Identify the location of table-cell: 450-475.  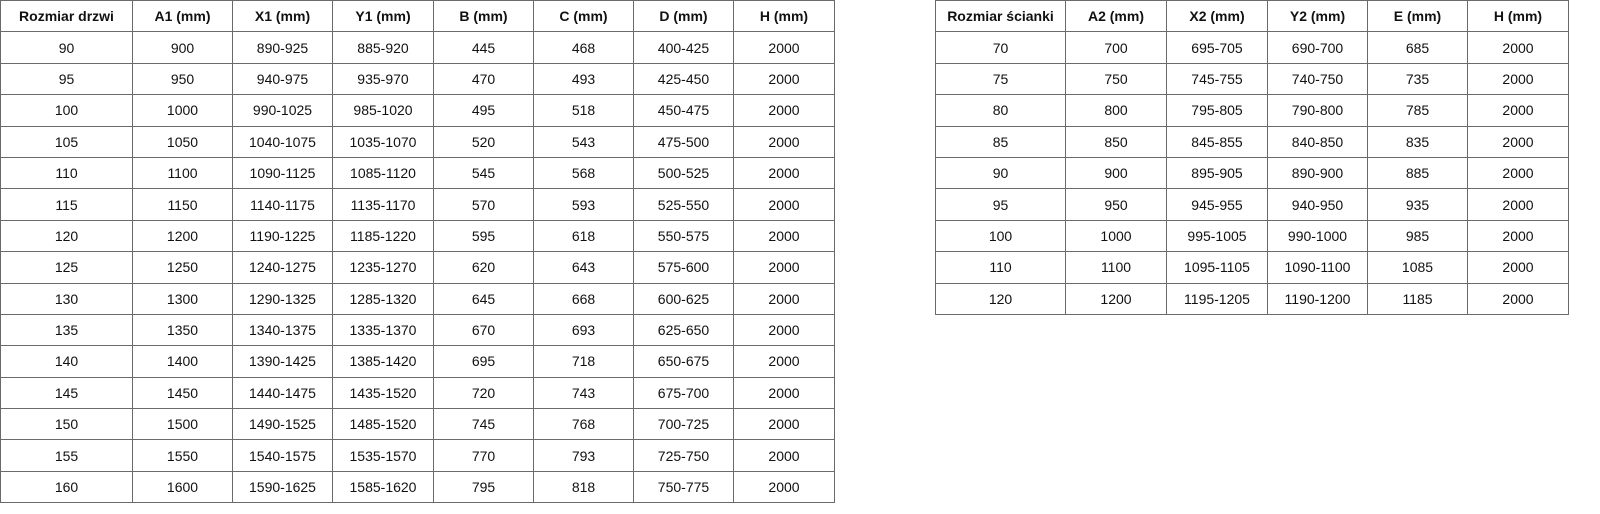
(683, 110).